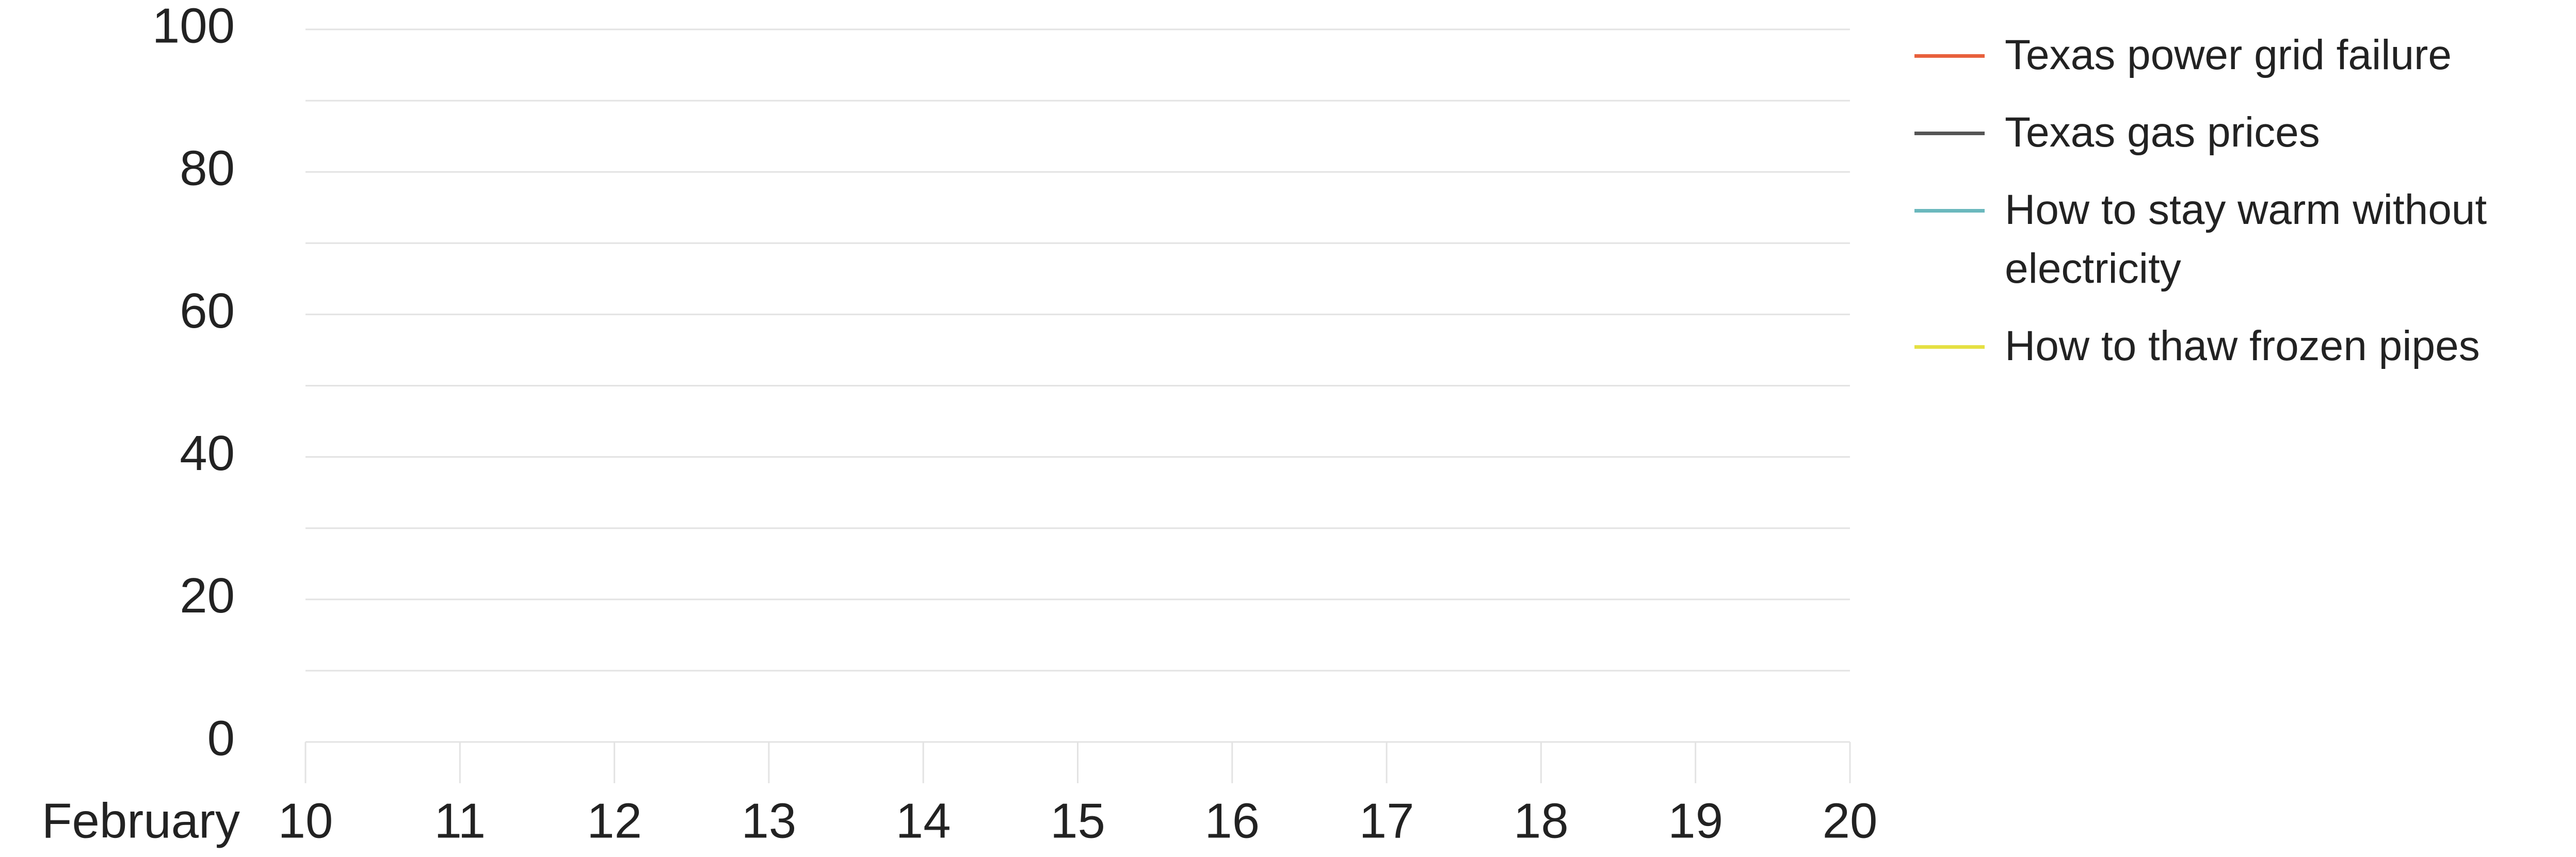 This screenshot has width=2576, height=857. I want to click on x-tick-label: 13, so click(770, 821).